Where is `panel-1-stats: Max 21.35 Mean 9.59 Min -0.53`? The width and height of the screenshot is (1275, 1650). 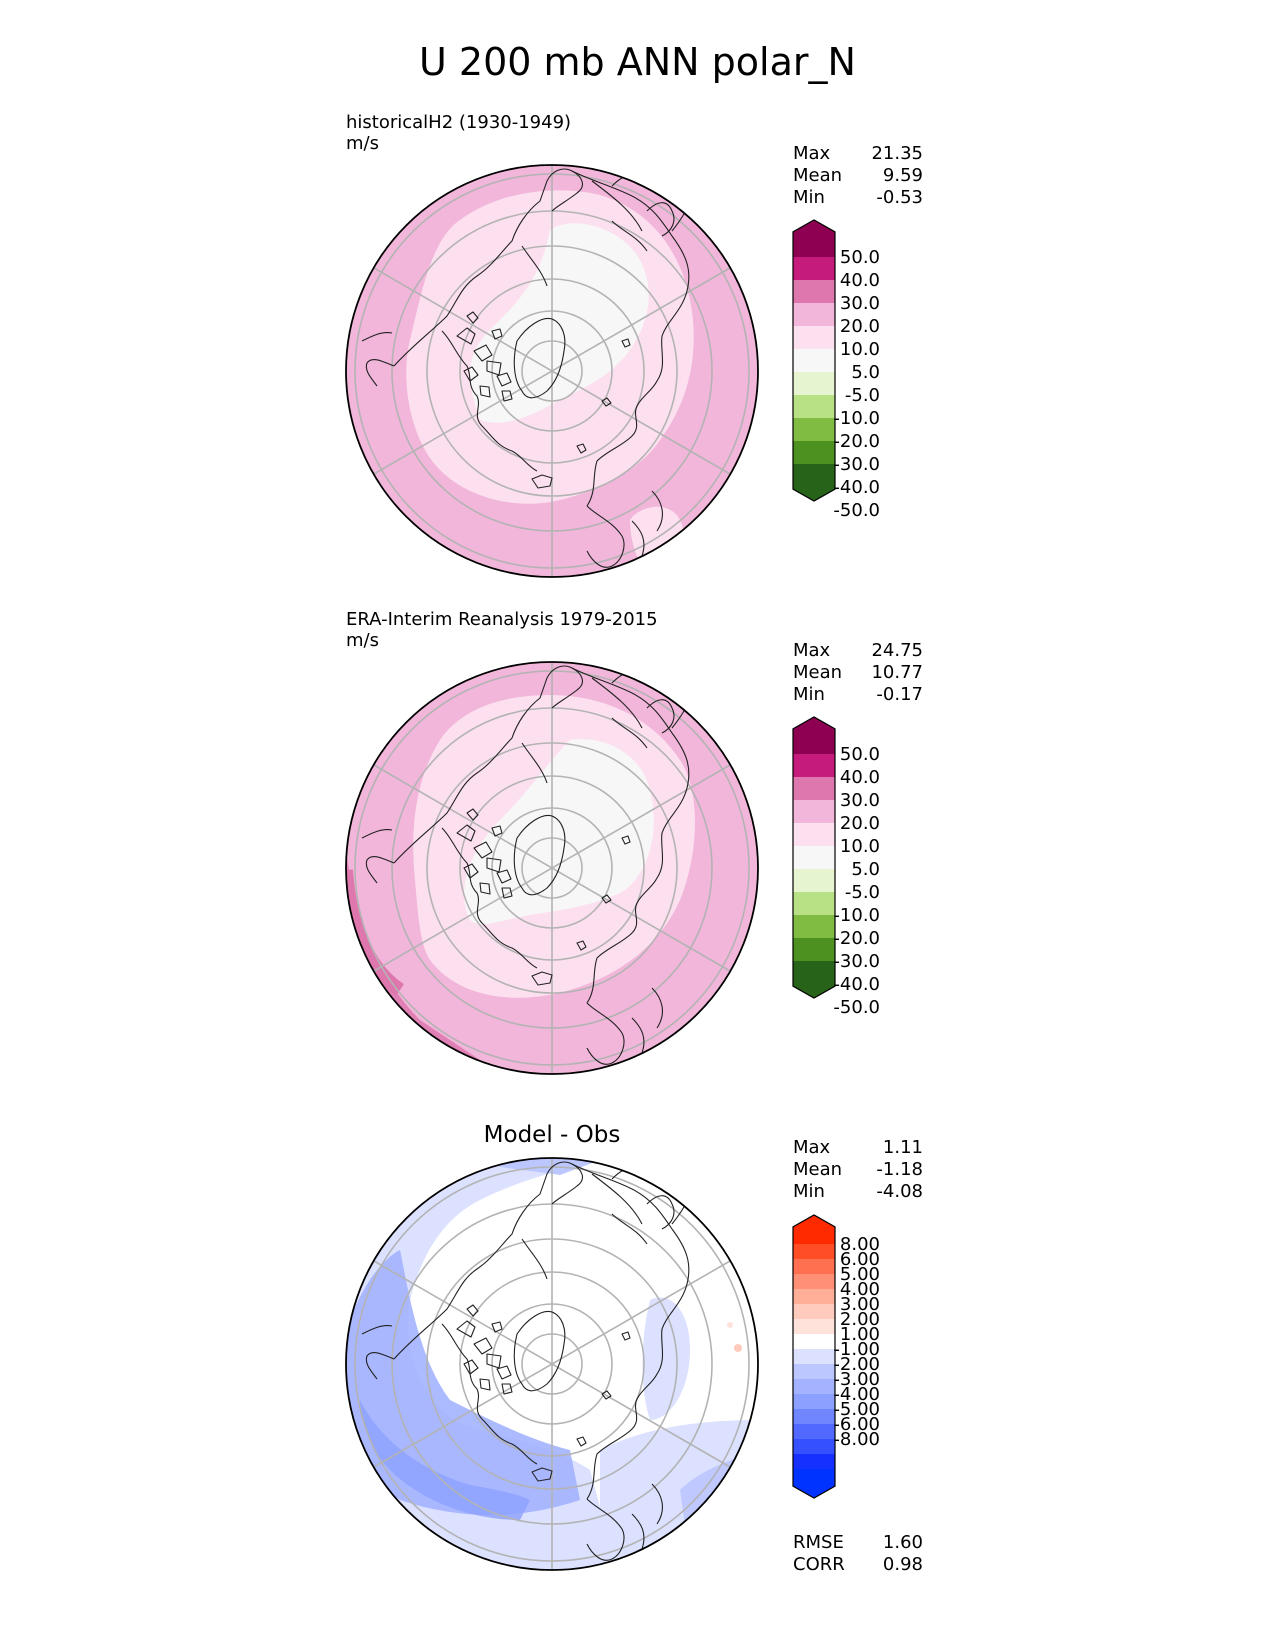 panel-1-stats: Max 21.35 Mean 9.59 Min -0.53 is located at coordinates (858, 176).